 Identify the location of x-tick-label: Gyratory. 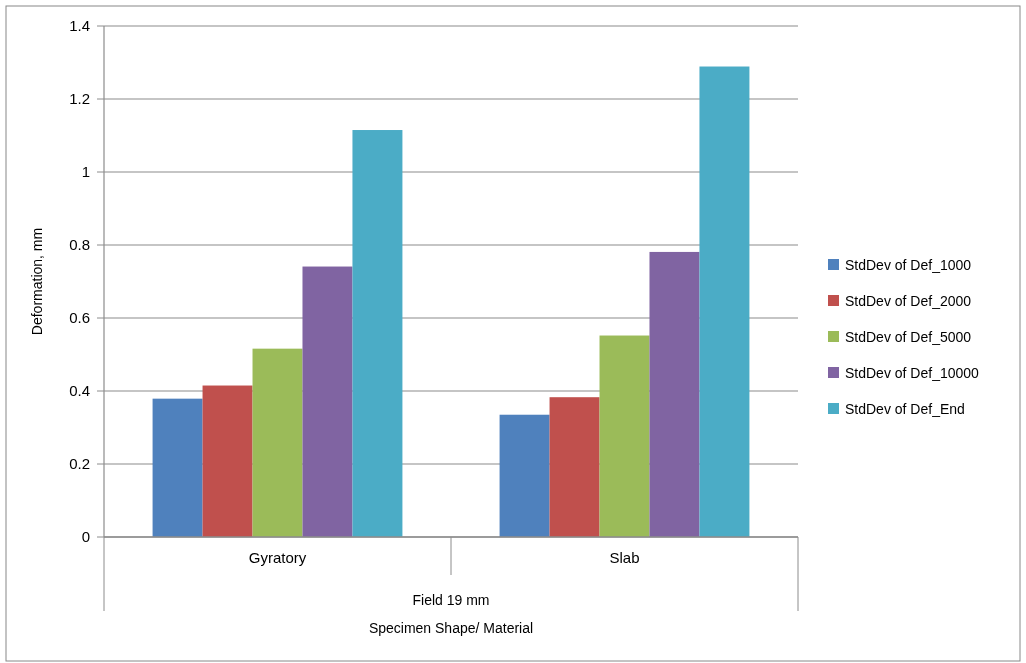
(277, 557).